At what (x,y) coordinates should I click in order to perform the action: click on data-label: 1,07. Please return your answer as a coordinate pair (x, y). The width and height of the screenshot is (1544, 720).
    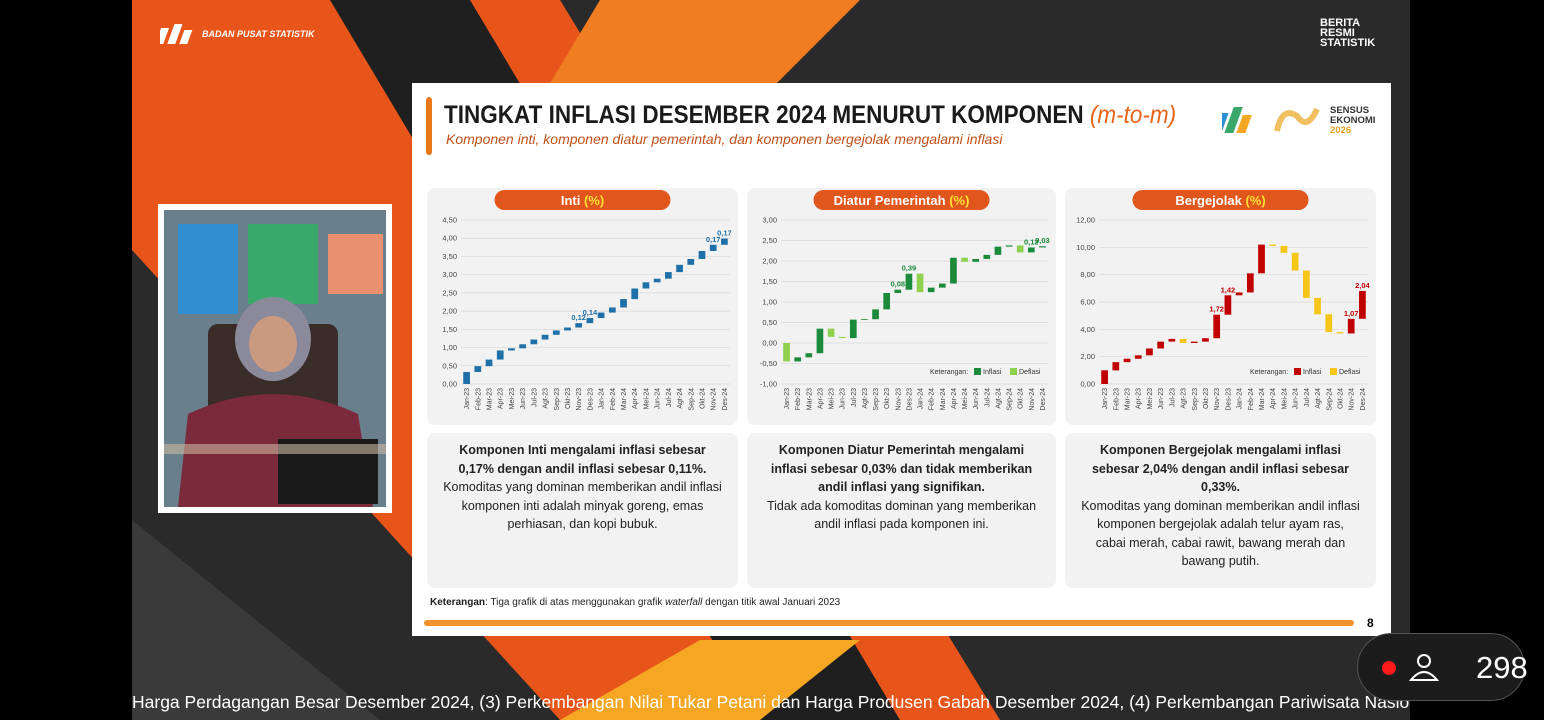
    Looking at the image, I should click on (1351, 313).